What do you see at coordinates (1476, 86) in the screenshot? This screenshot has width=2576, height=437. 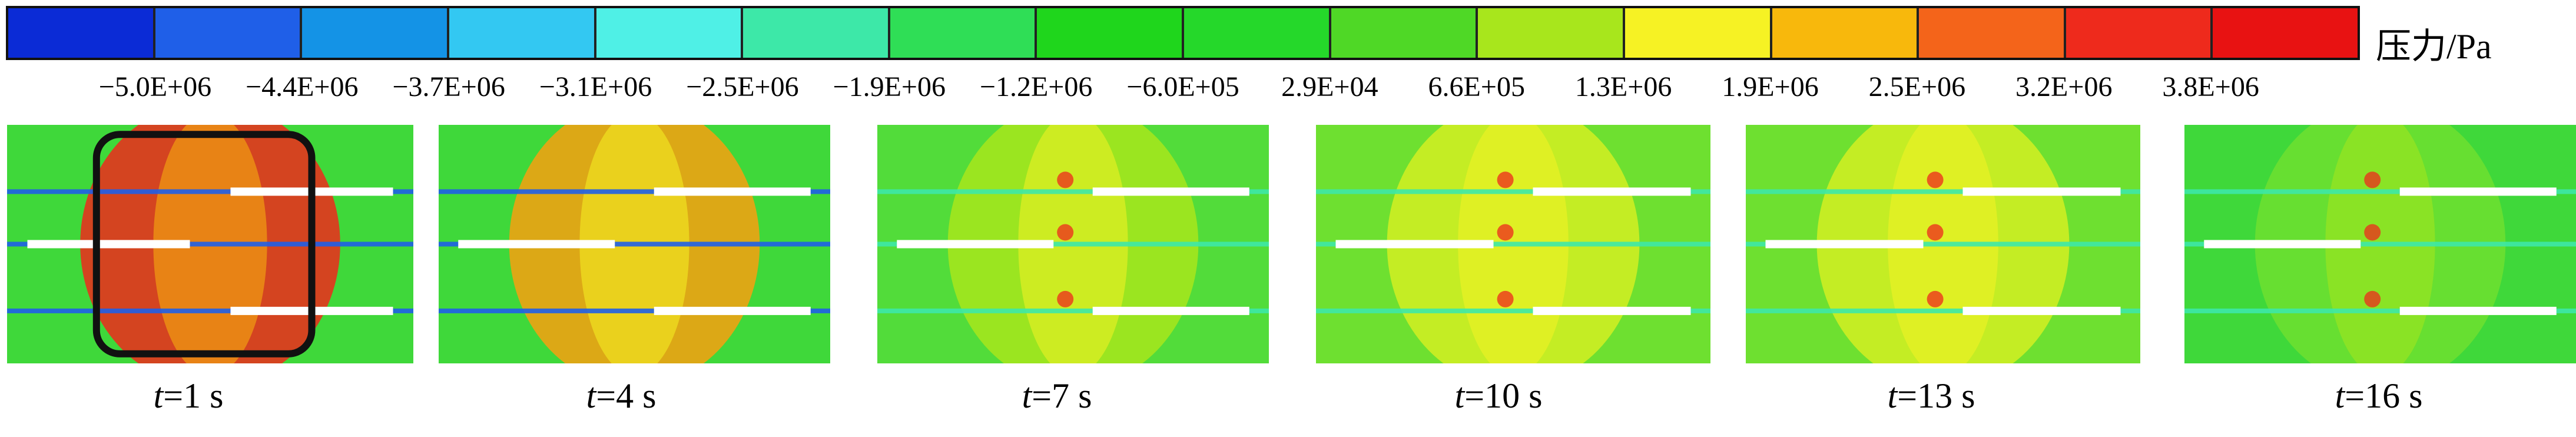 I see `colorbar-tick-10: 6.6E+05` at bounding box center [1476, 86].